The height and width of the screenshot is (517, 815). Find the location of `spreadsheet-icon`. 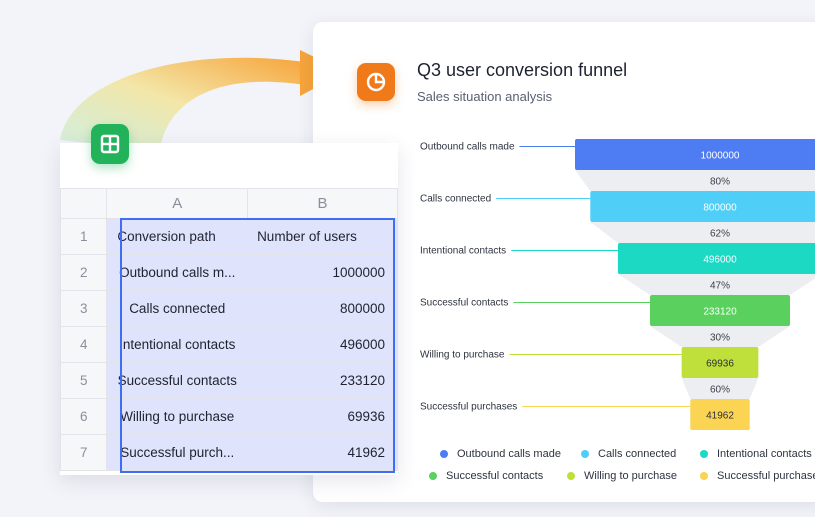

spreadsheet-icon is located at coordinates (110, 144).